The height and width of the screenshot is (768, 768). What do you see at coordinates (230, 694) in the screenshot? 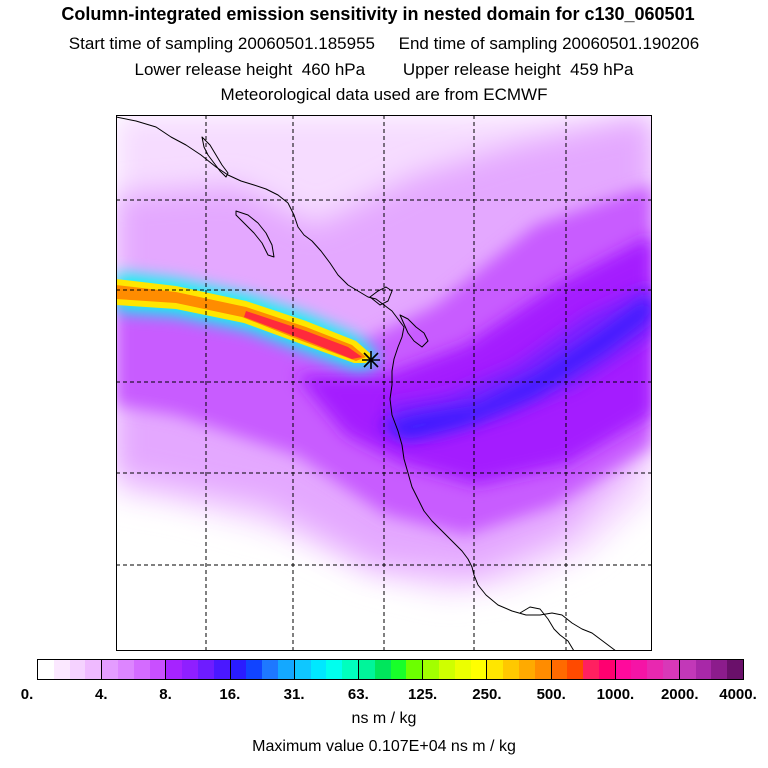
I see `colorbar-tick-label: 16.` at bounding box center [230, 694].